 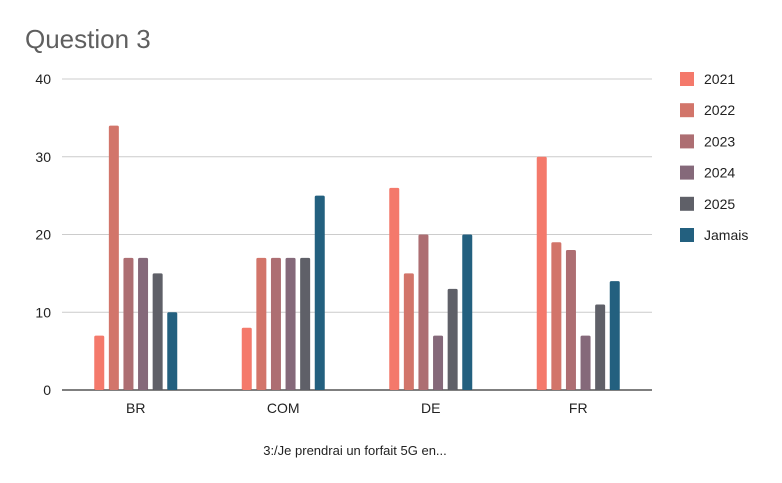 What do you see at coordinates (157, 331) in the screenshot?
I see `bar-br-2025` at bounding box center [157, 331].